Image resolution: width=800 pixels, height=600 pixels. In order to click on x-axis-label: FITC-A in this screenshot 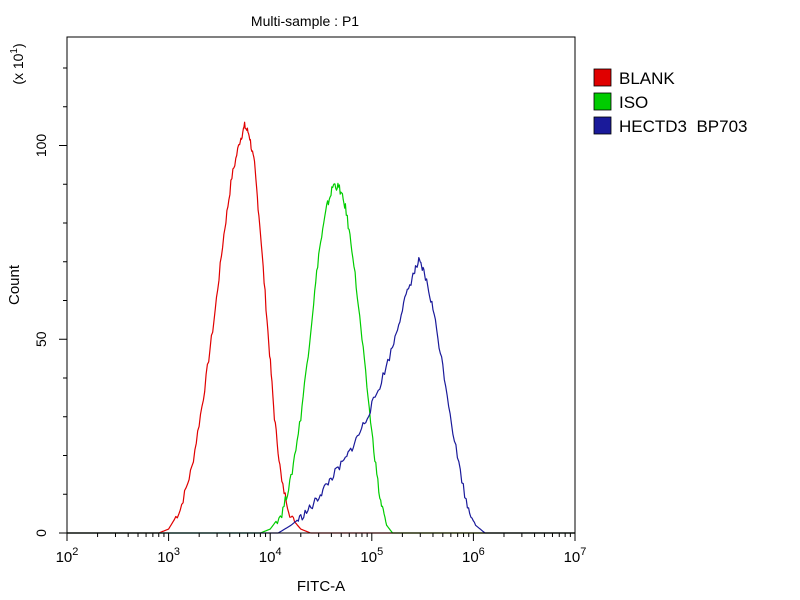, I will do `click(321, 586)`.